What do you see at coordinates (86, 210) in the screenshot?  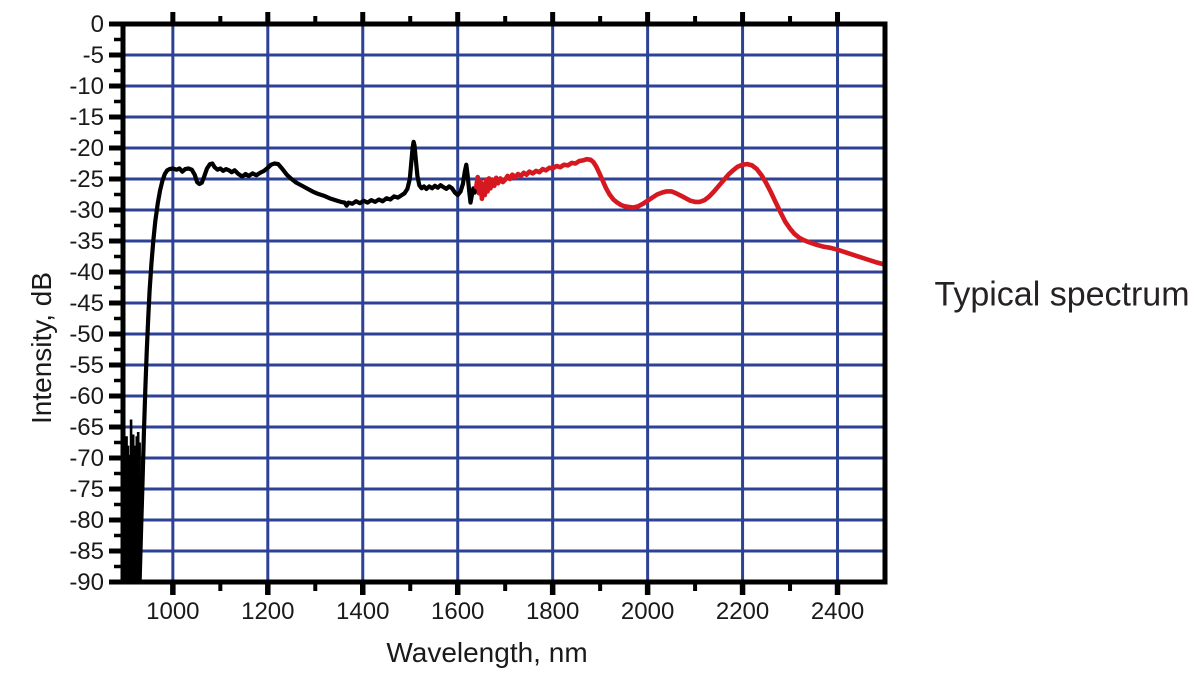 I see `y-tick-label: -30` at bounding box center [86, 210].